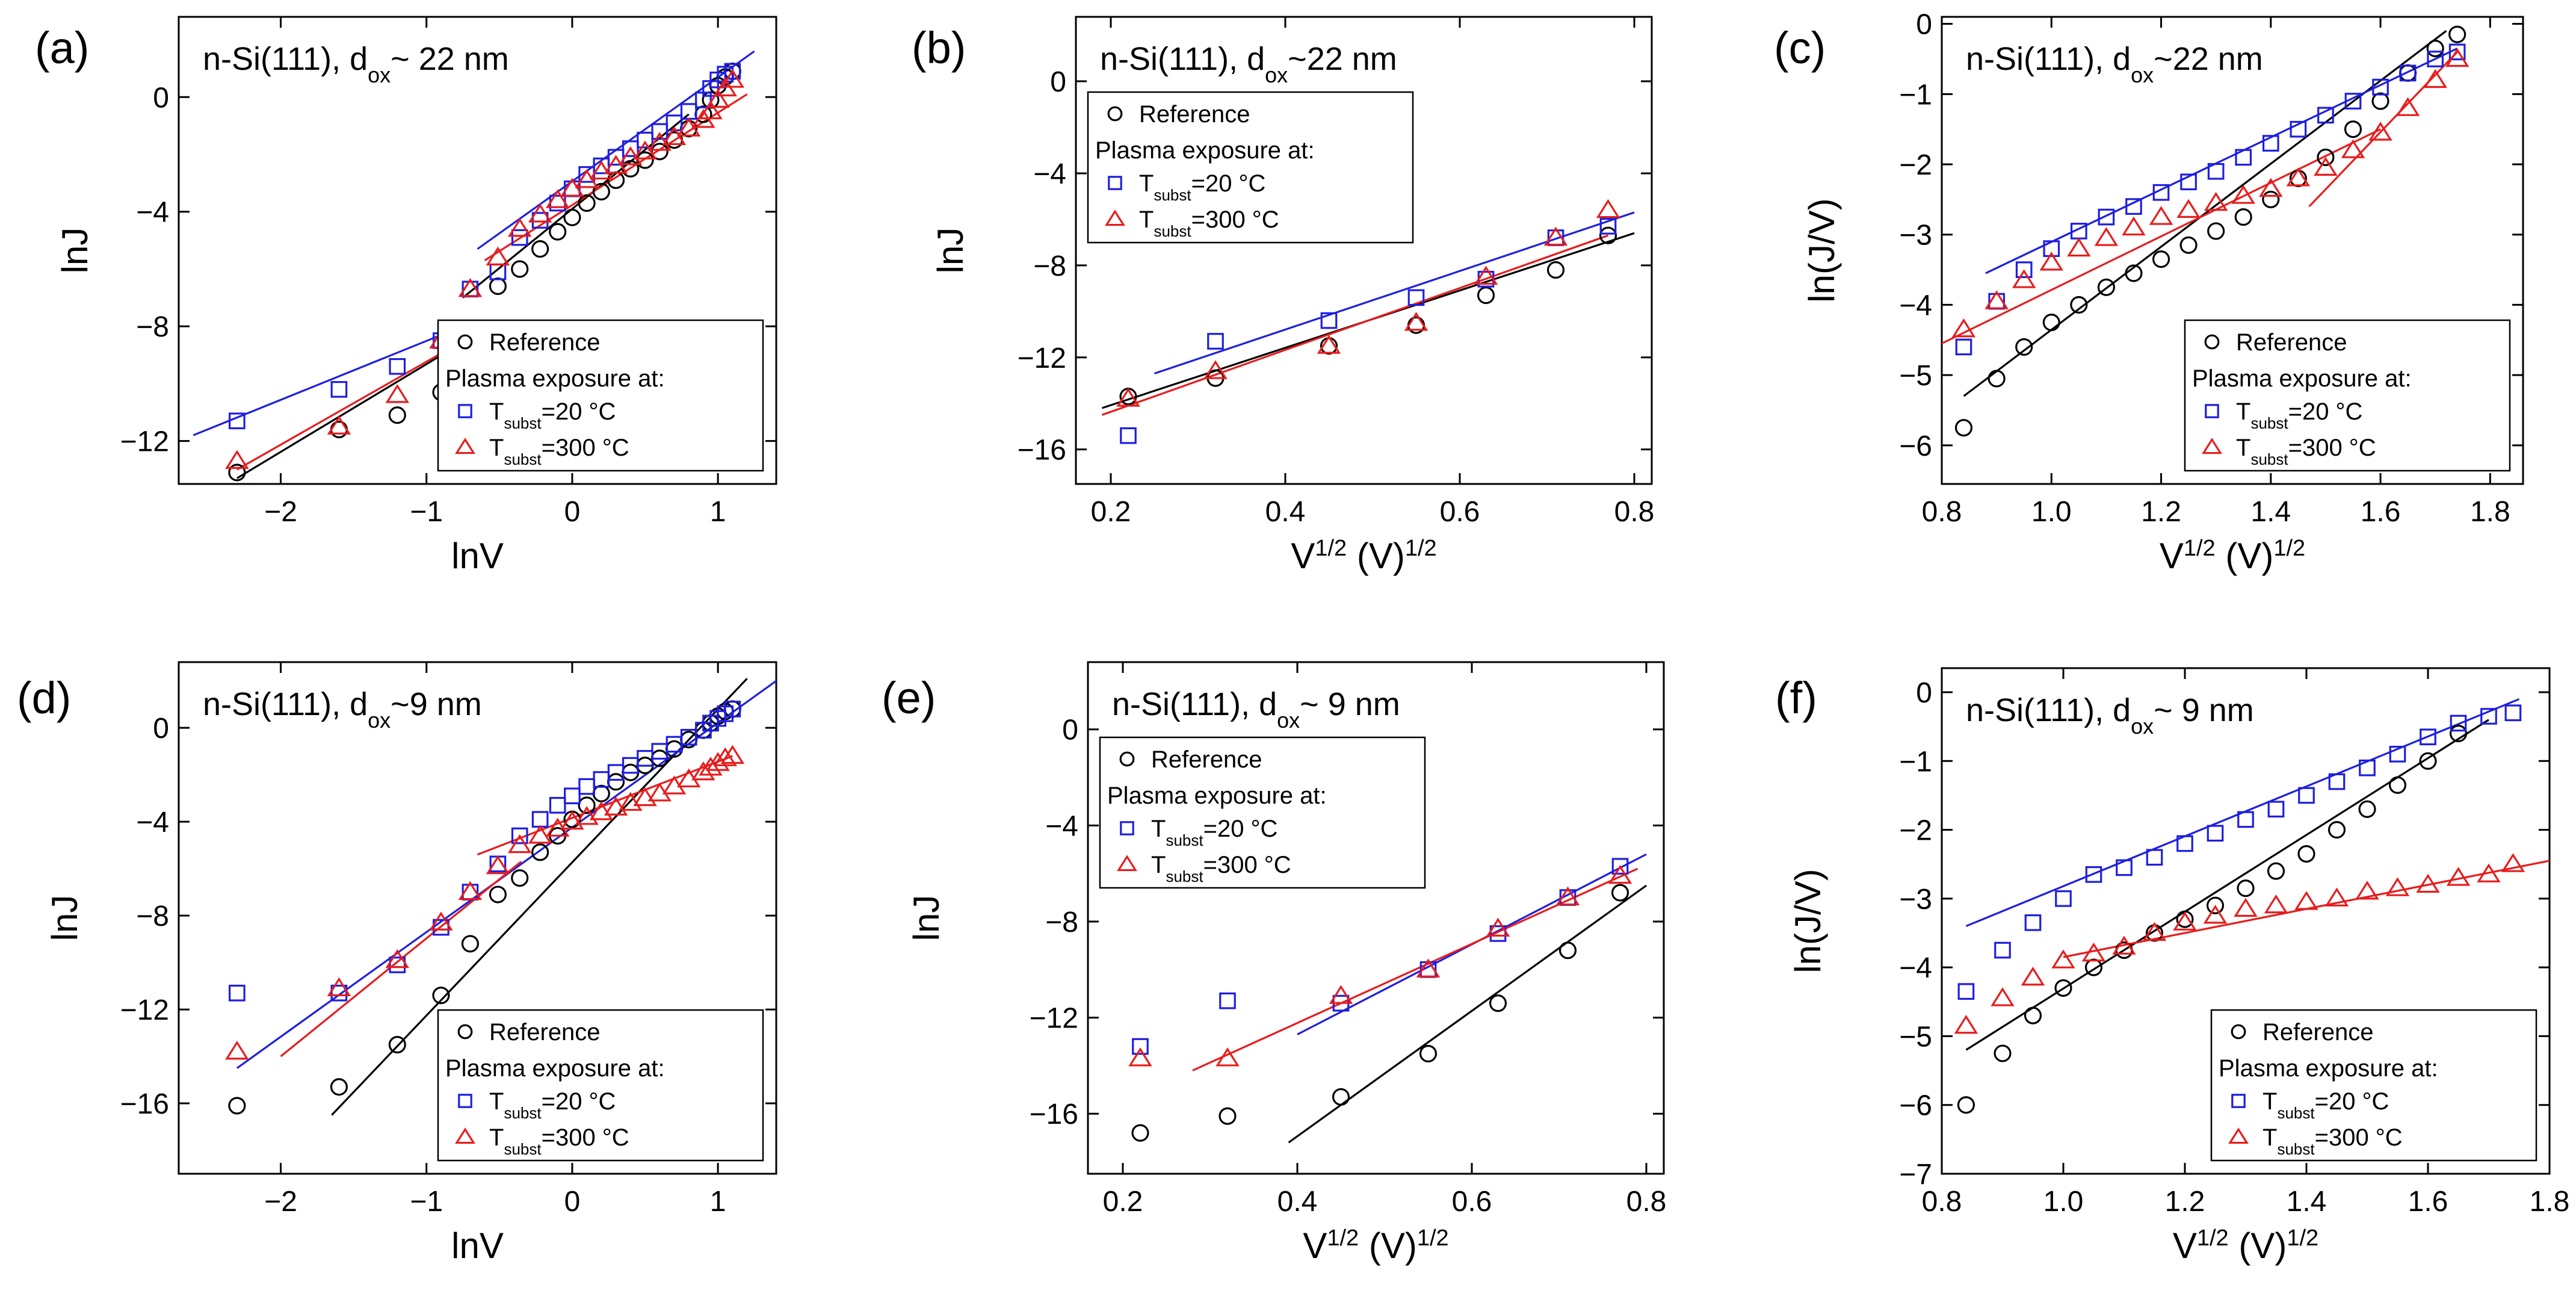  What do you see at coordinates (1915, 165) in the screenshot?
I see `y-tick-label: −2` at bounding box center [1915, 165].